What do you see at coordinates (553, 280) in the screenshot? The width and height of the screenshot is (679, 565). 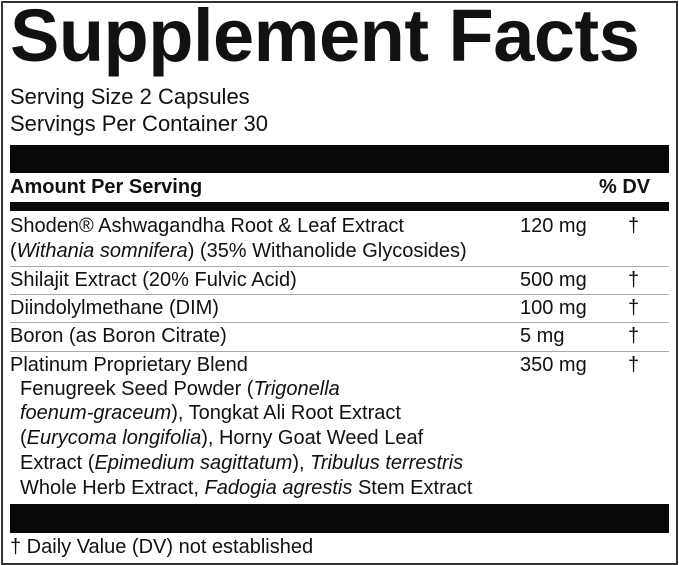 I see `ingredient-amount: 500 mg` at bounding box center [553, 280].